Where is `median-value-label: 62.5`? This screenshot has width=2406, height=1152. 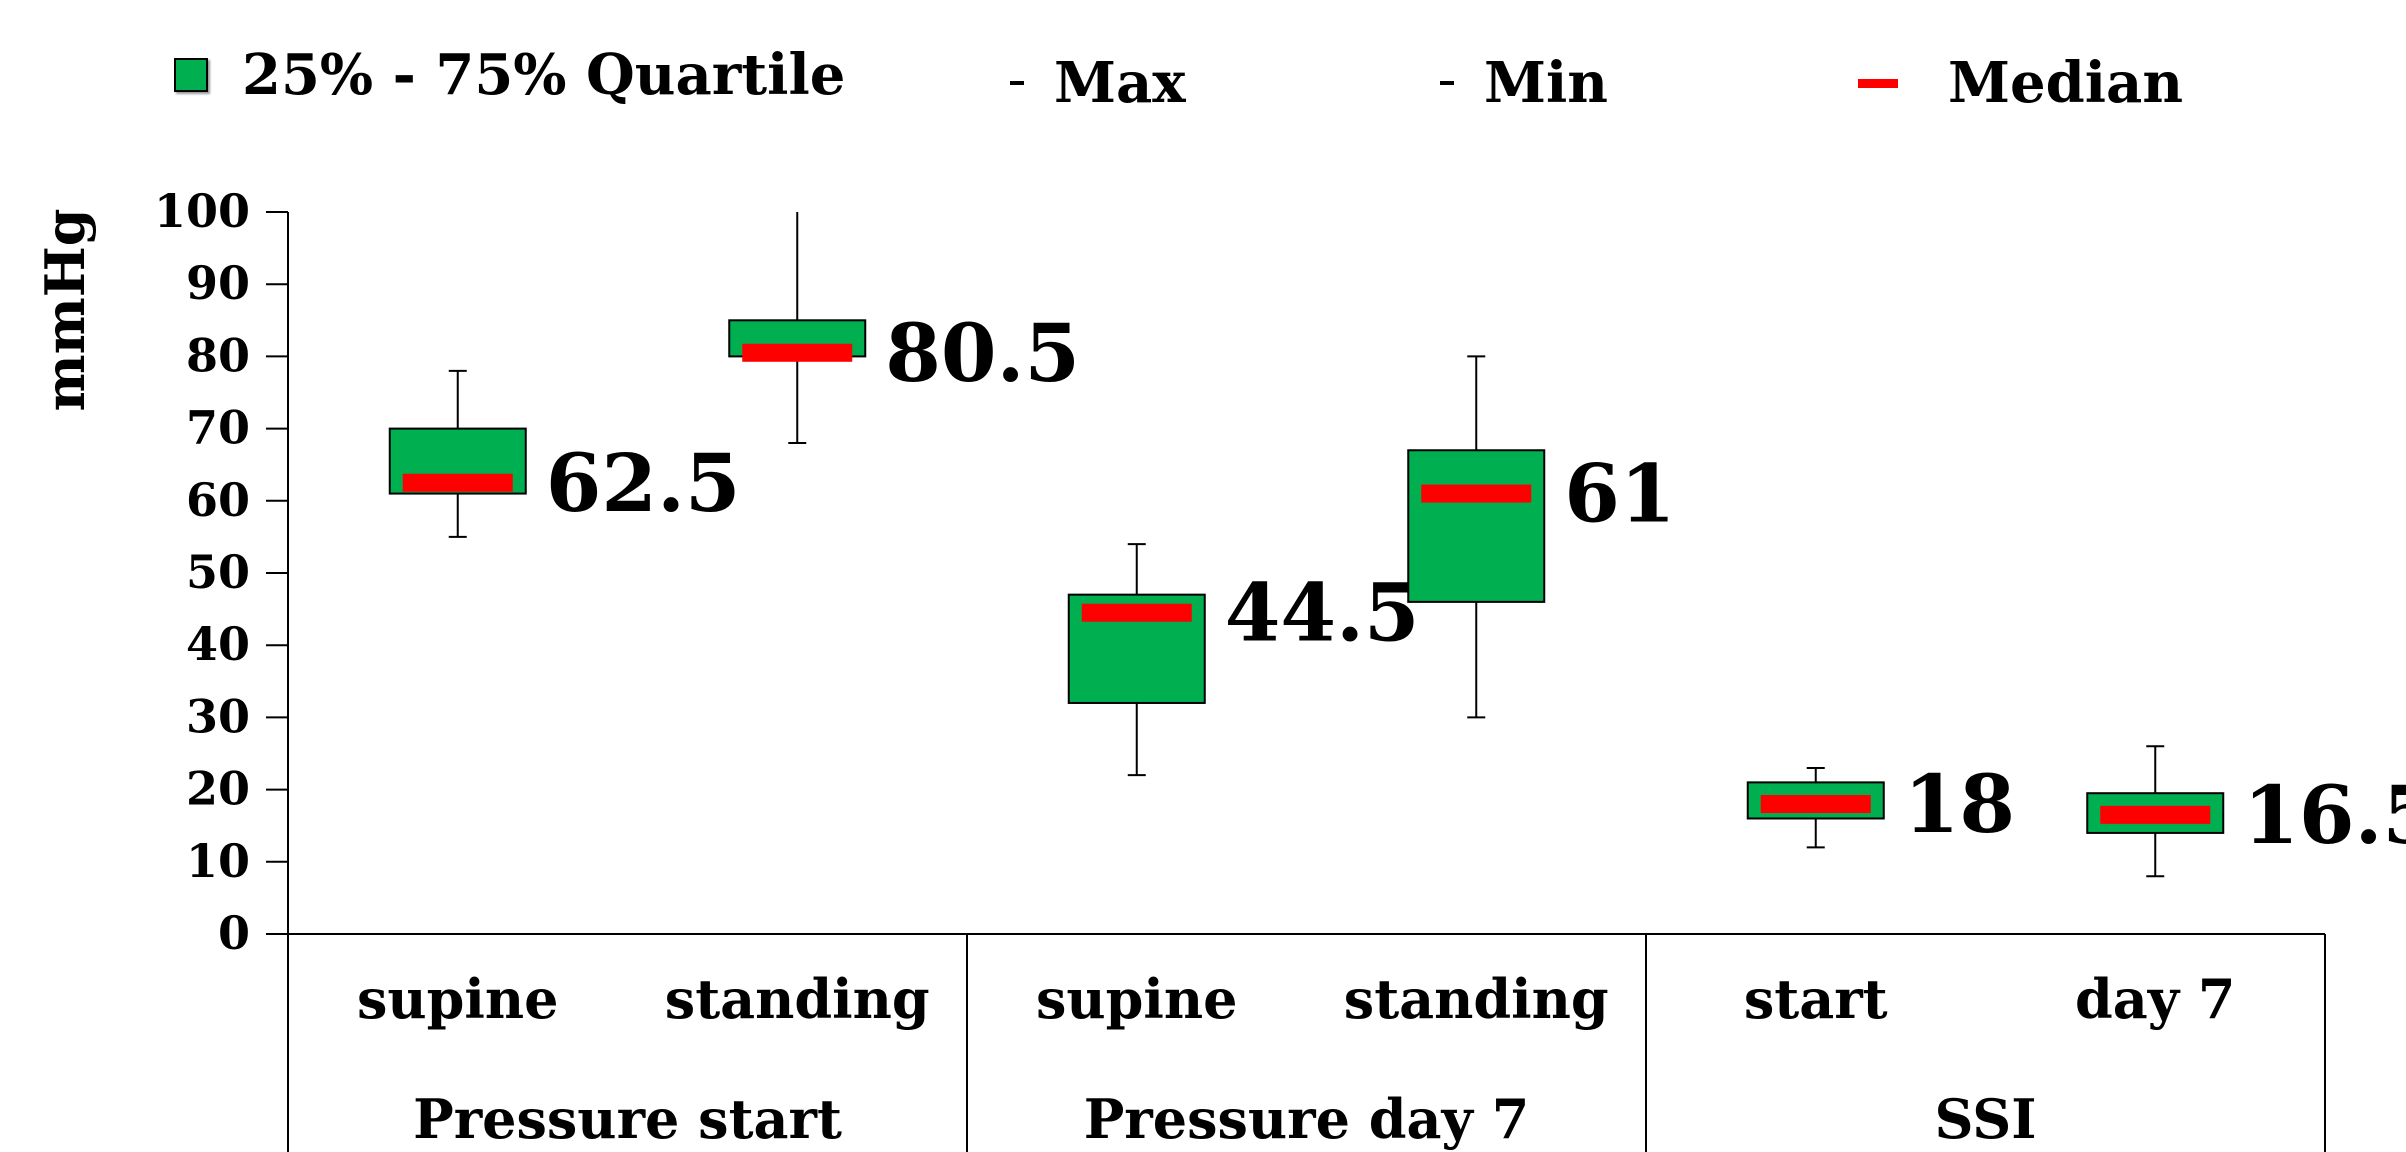 median-value-label: 62.5 is located at coordinates (643, 483).